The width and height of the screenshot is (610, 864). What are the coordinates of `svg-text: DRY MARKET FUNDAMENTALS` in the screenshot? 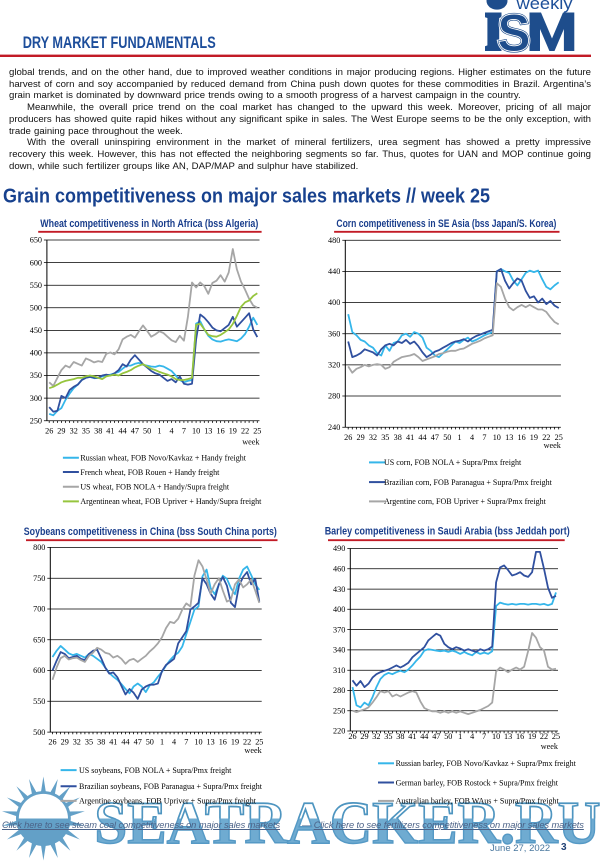 It's located at (119, 43).